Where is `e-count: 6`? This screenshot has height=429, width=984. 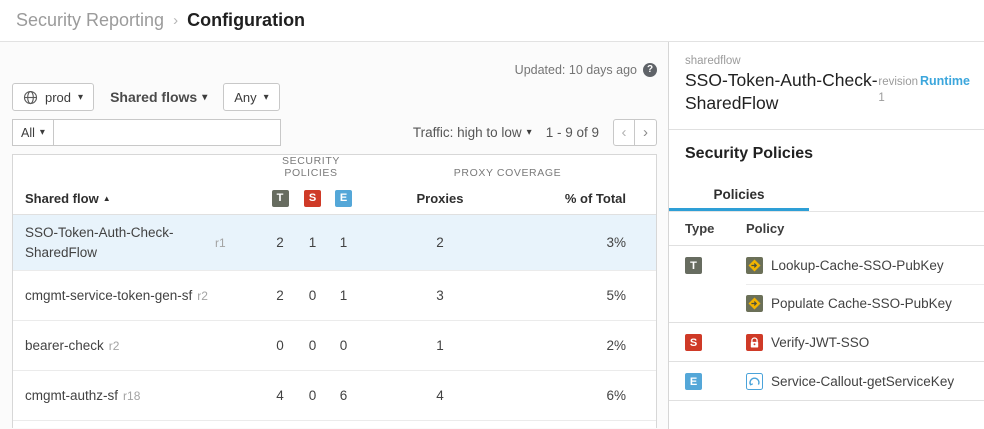
e-count: 6 is located at coordinates (343, 396).